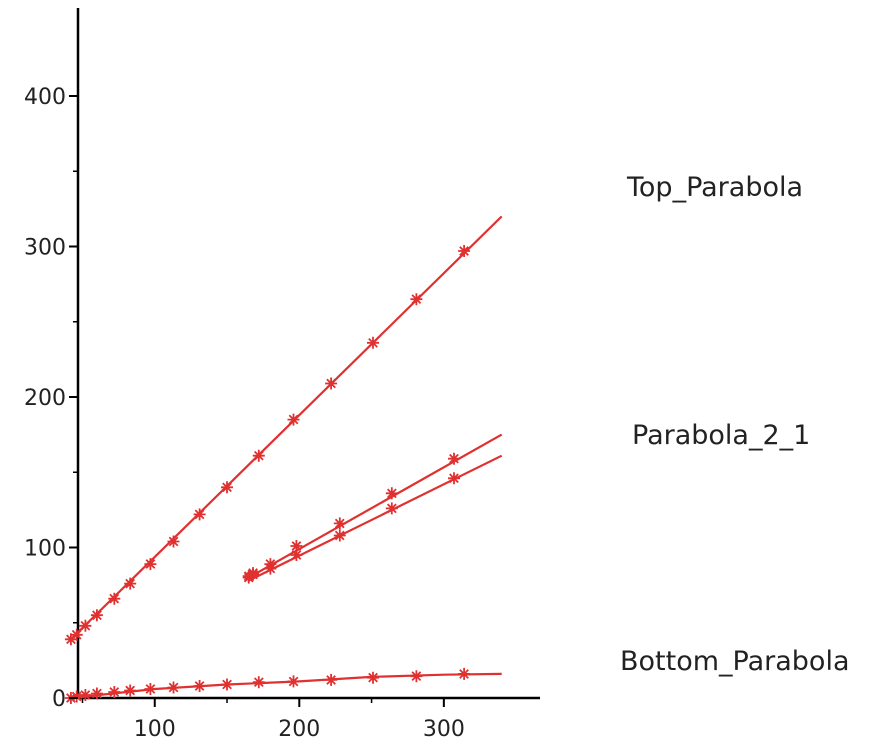  What do you see at coordinates (735, 661) in the screenshot?
I see `annotation-bottom-parabola: Bottom_Parabola` at bounding box center [735, 661].